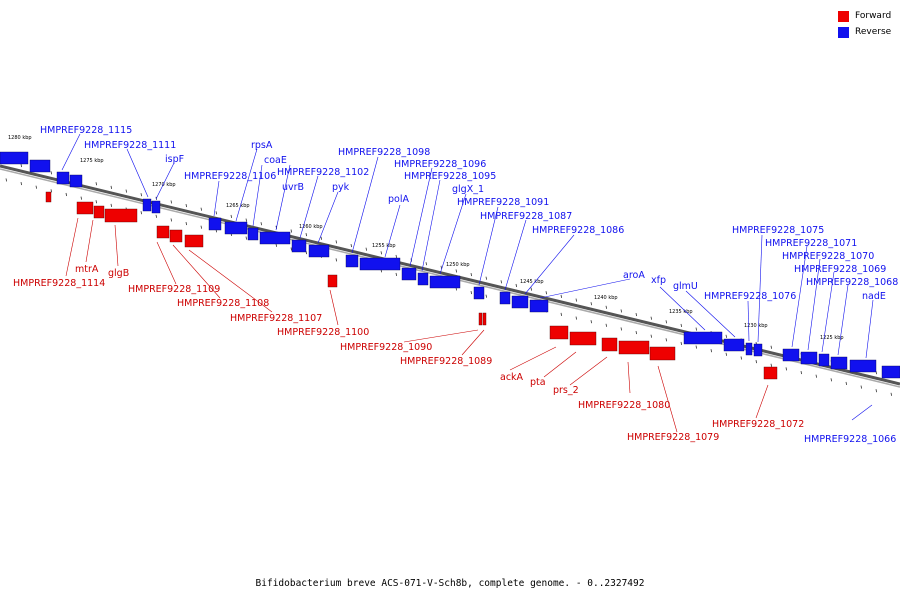 The width and height of the screenshot is (900, 600). Describe the element at coordinates (386, 347) in the screenshot. I see `gene-label: HMPREF9228_1090` at that location.